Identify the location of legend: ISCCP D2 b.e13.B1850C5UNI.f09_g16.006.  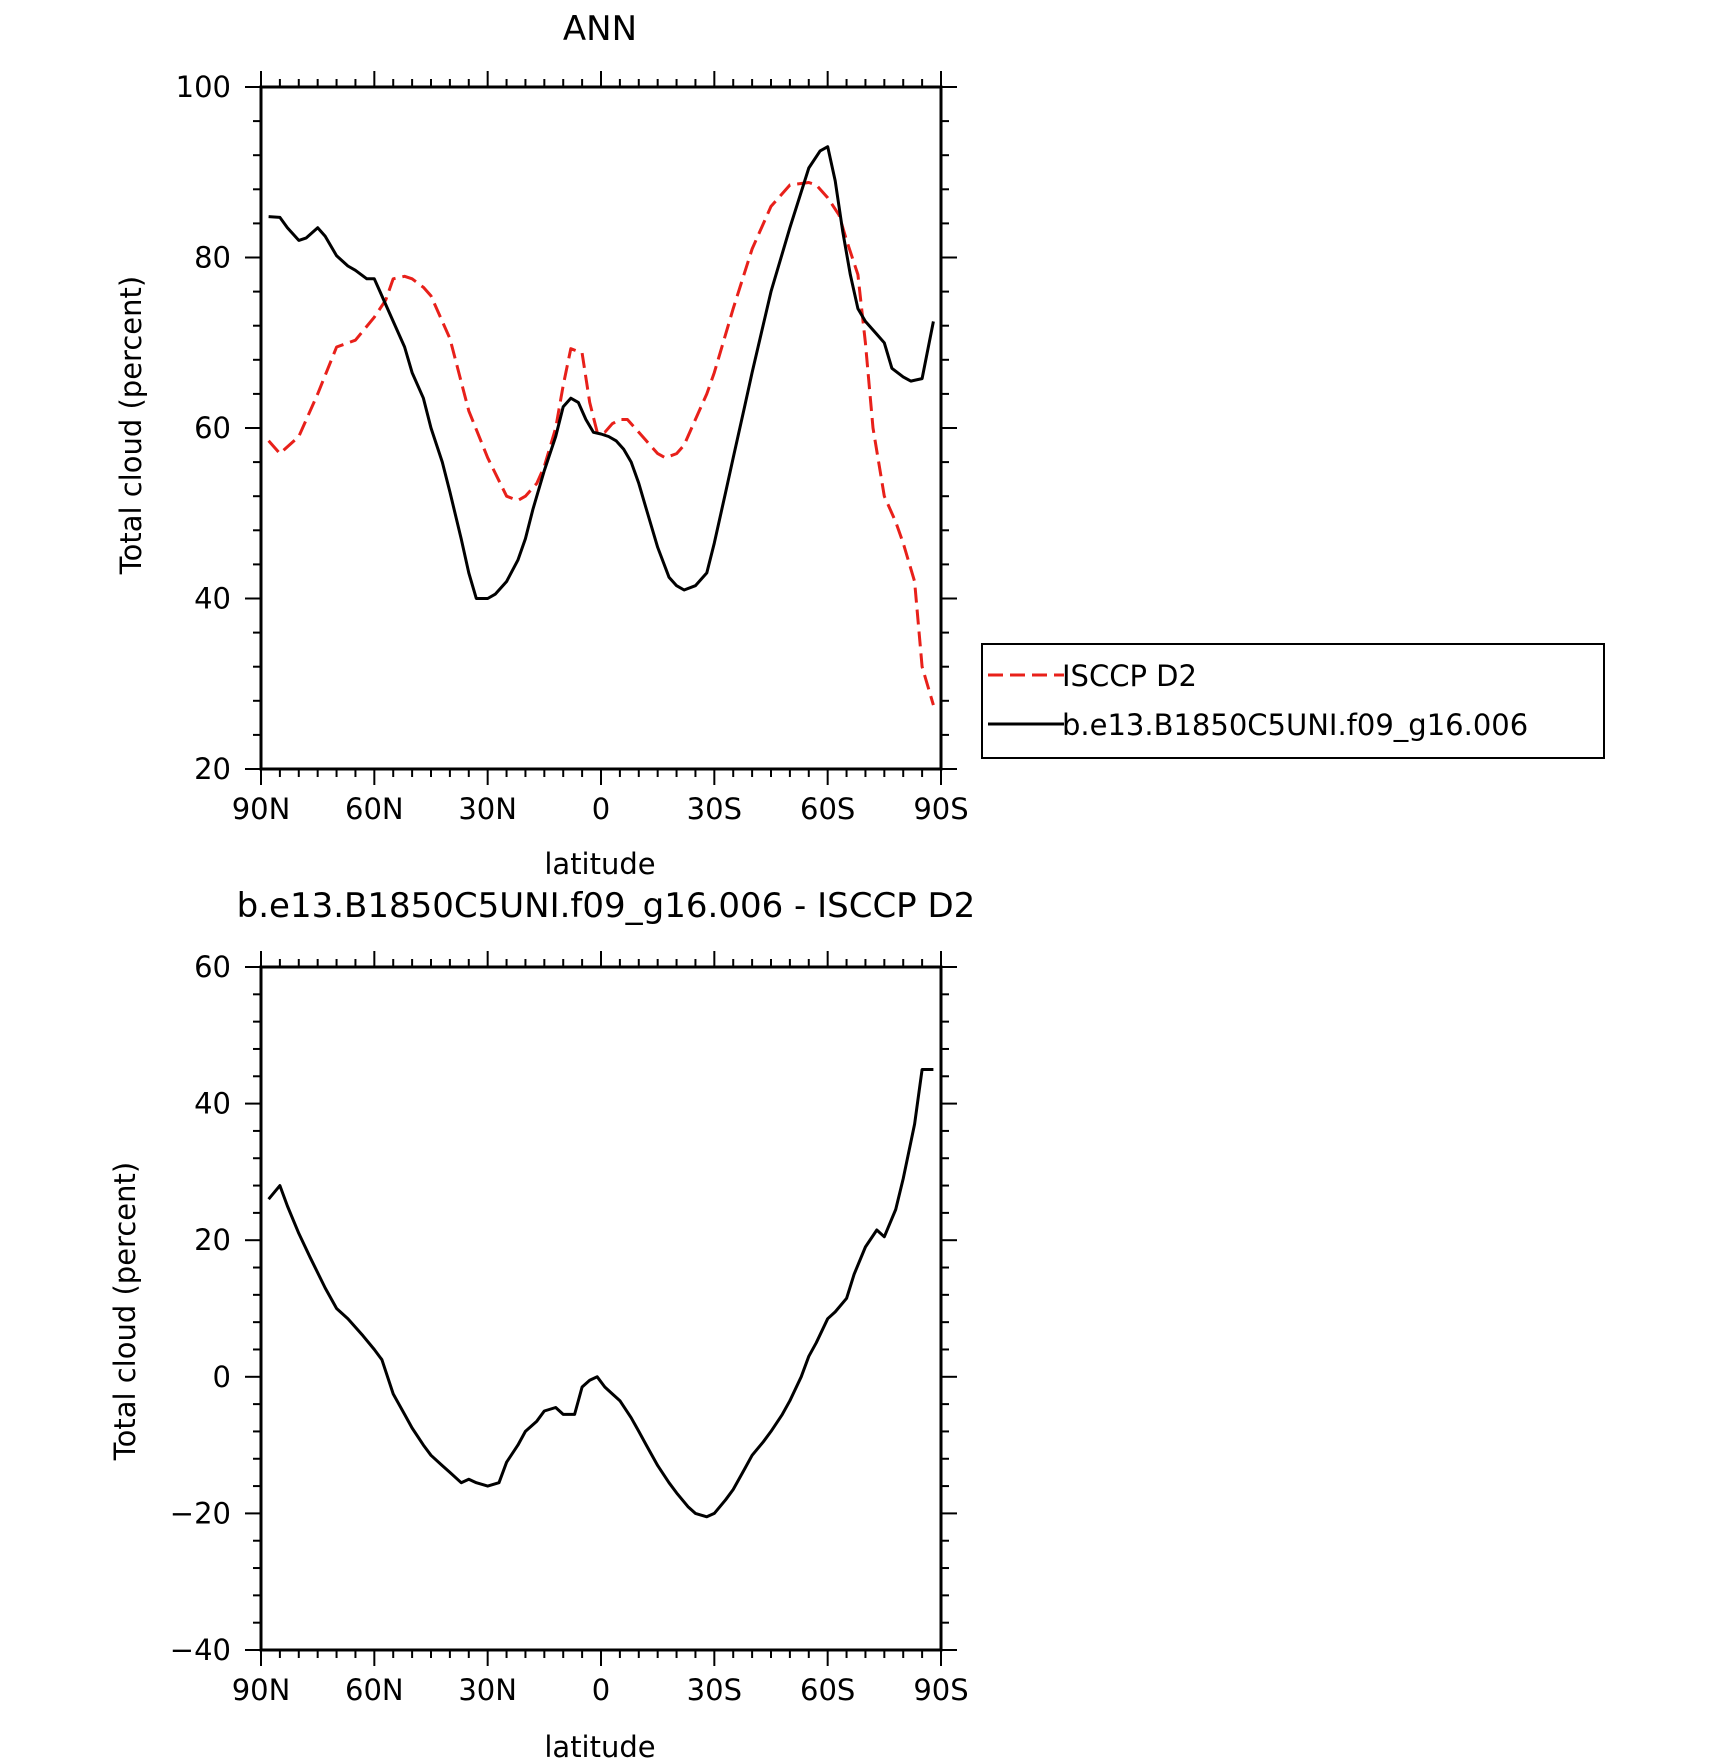
(1293, 701).